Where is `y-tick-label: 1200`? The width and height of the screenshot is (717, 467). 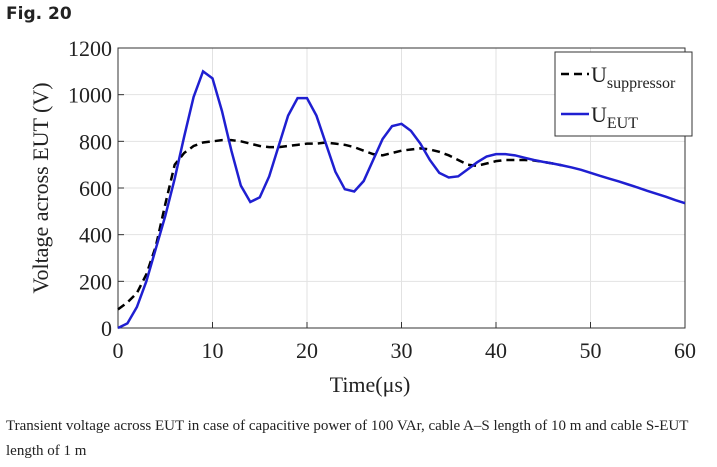
y-tick-label: 1200 is located at coordinates (90, 48).